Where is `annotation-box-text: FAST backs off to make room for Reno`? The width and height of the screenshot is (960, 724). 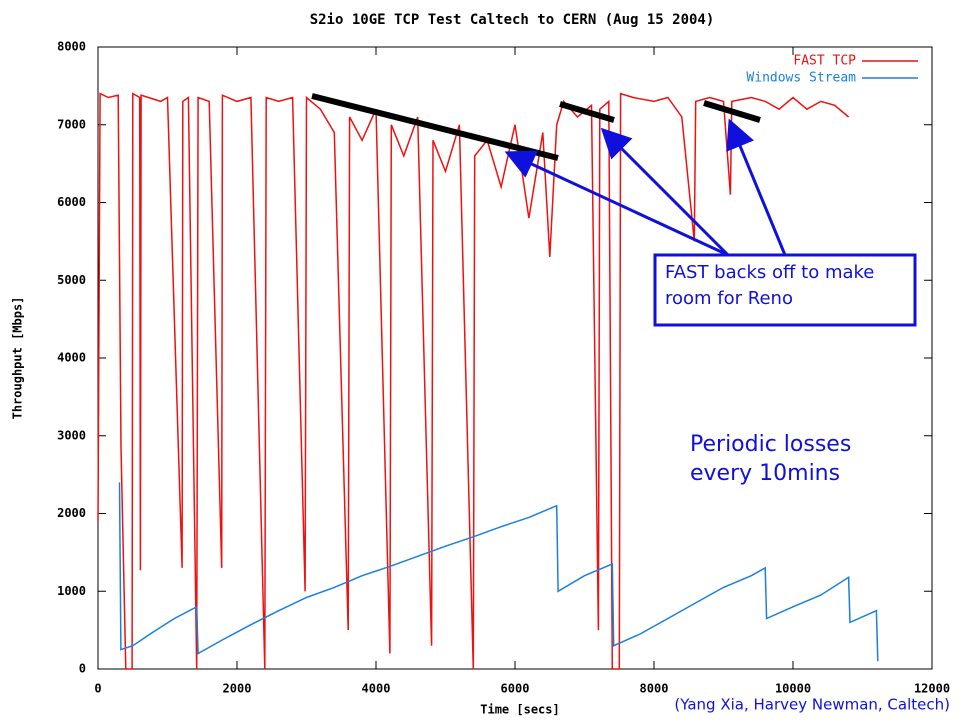 annotation-box-text: FAST backs off to make room for Reno is located at coordinates (770, 285).